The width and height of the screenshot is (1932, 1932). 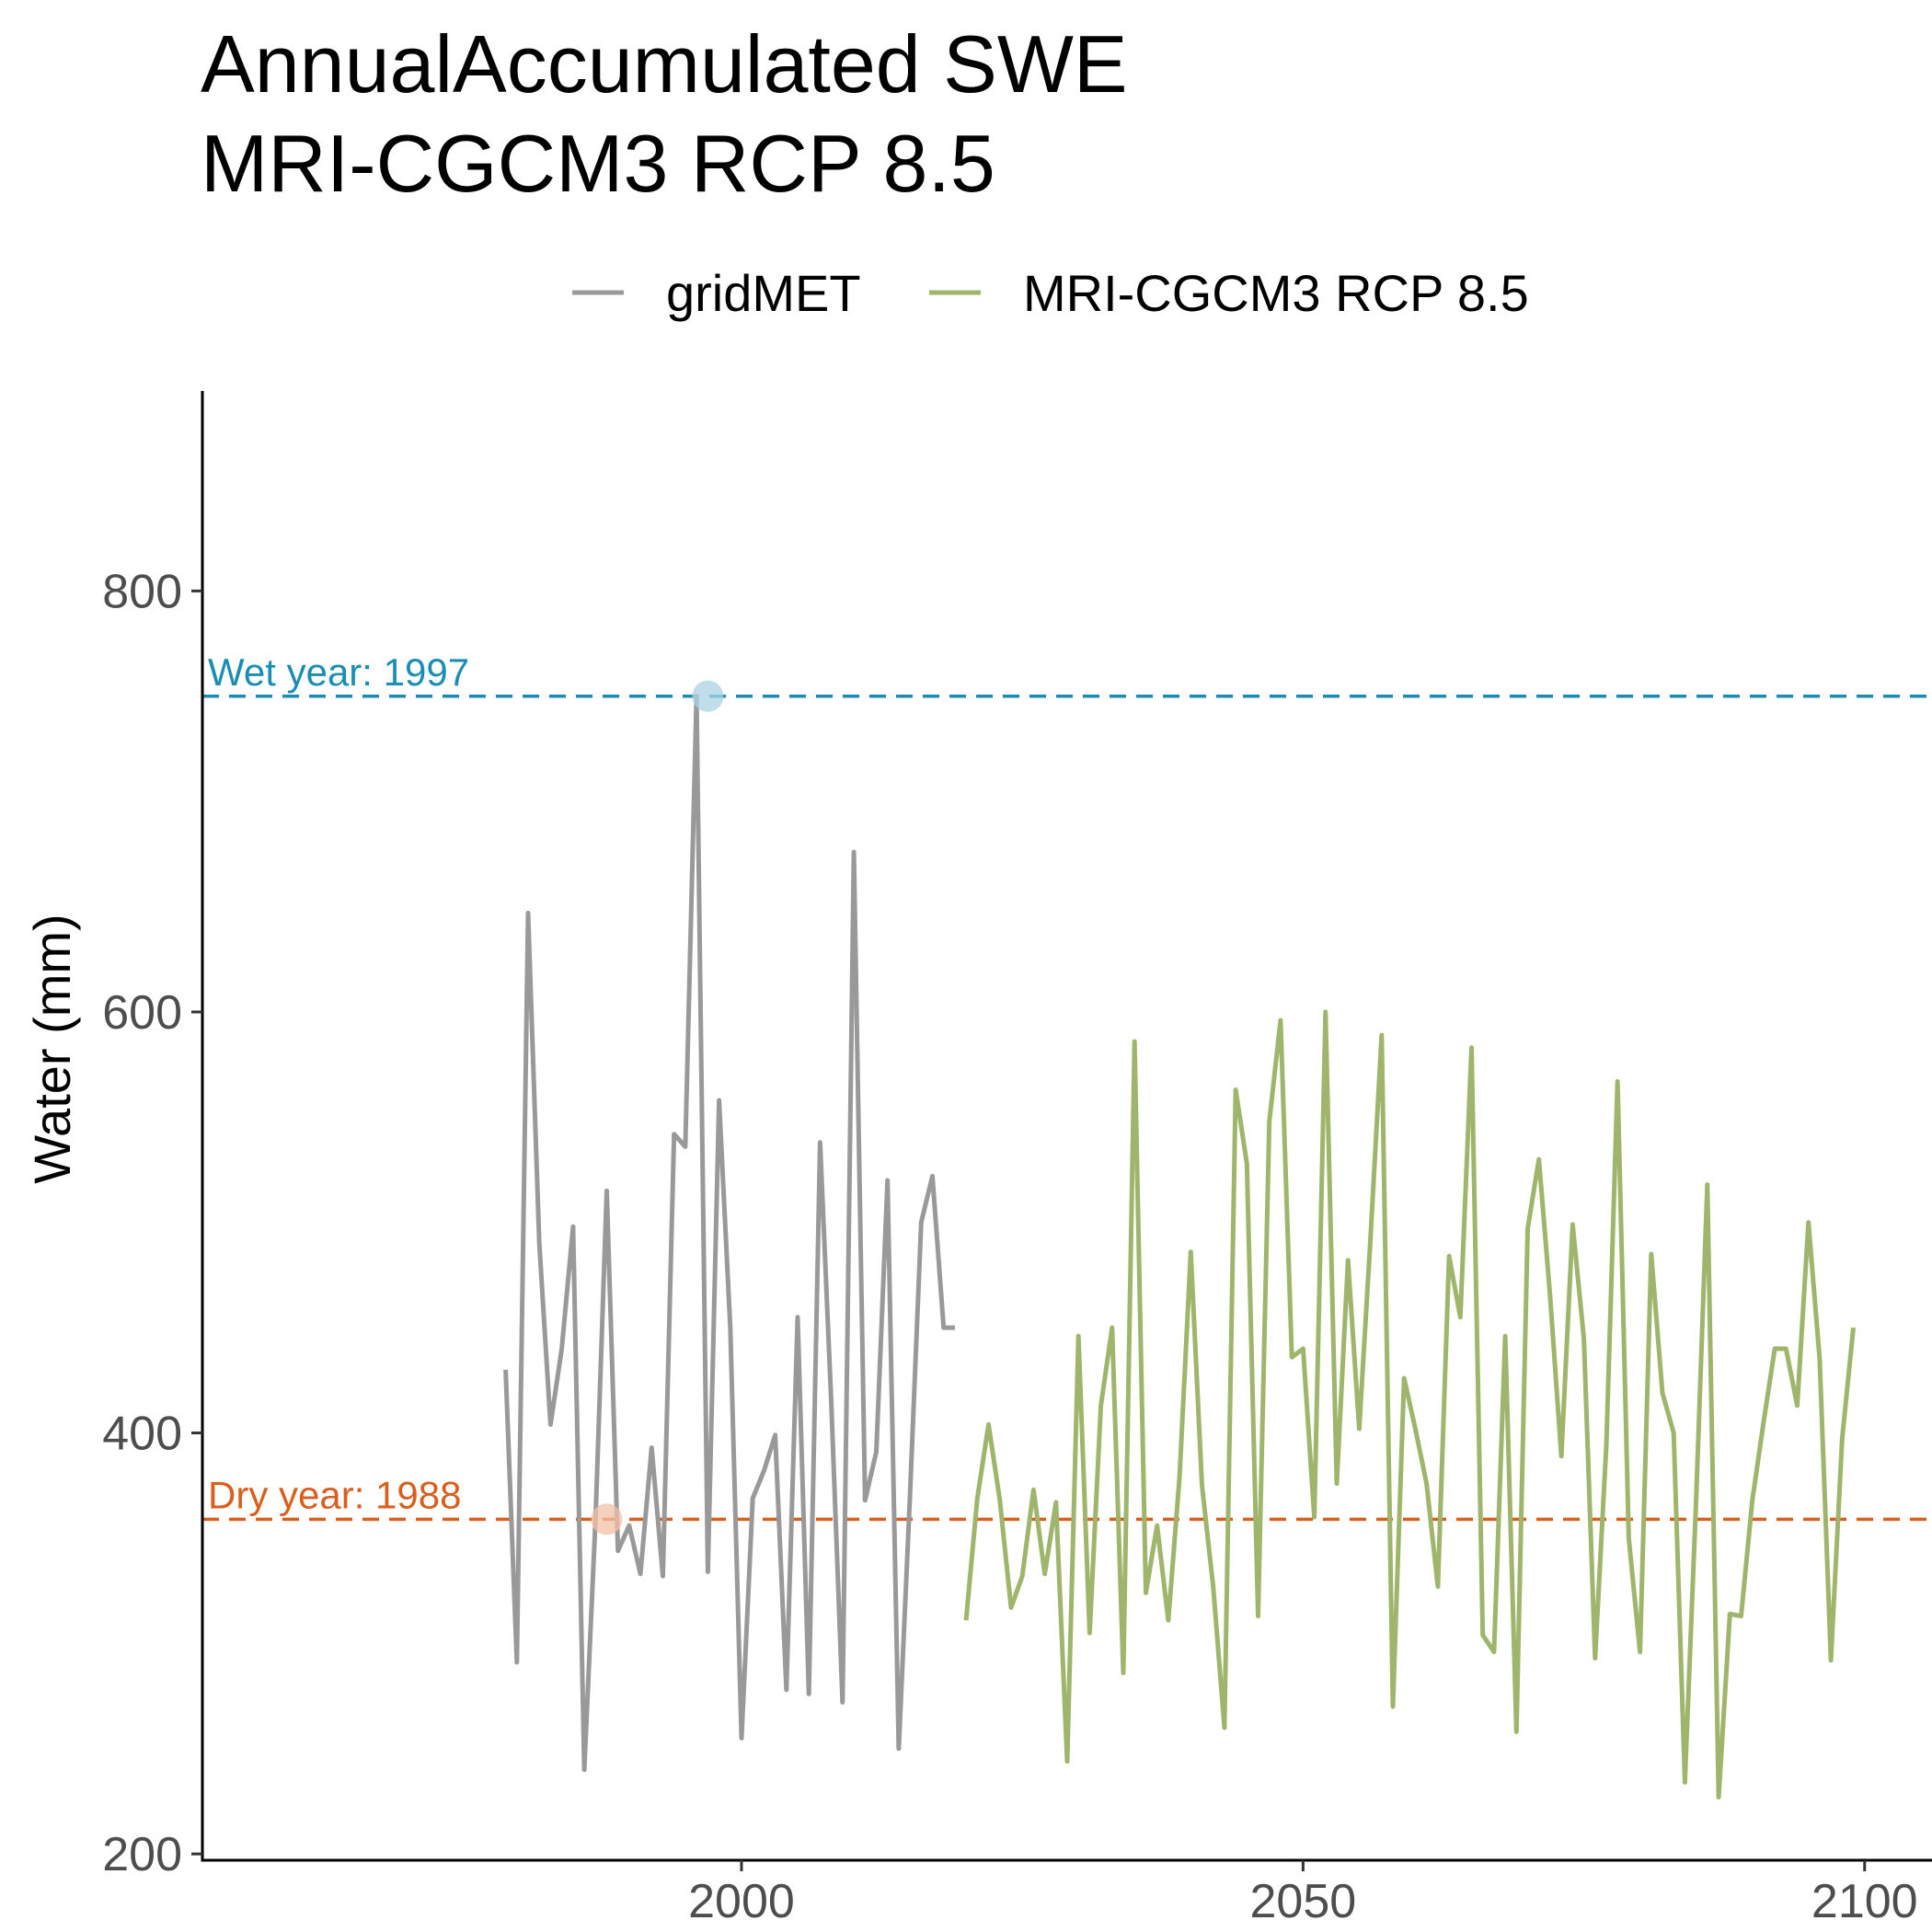 What do you see at coordinates (708, 696) in the screenshot?
I see `highlight-point-wet-year-1997` at bounding box center [708, 696].